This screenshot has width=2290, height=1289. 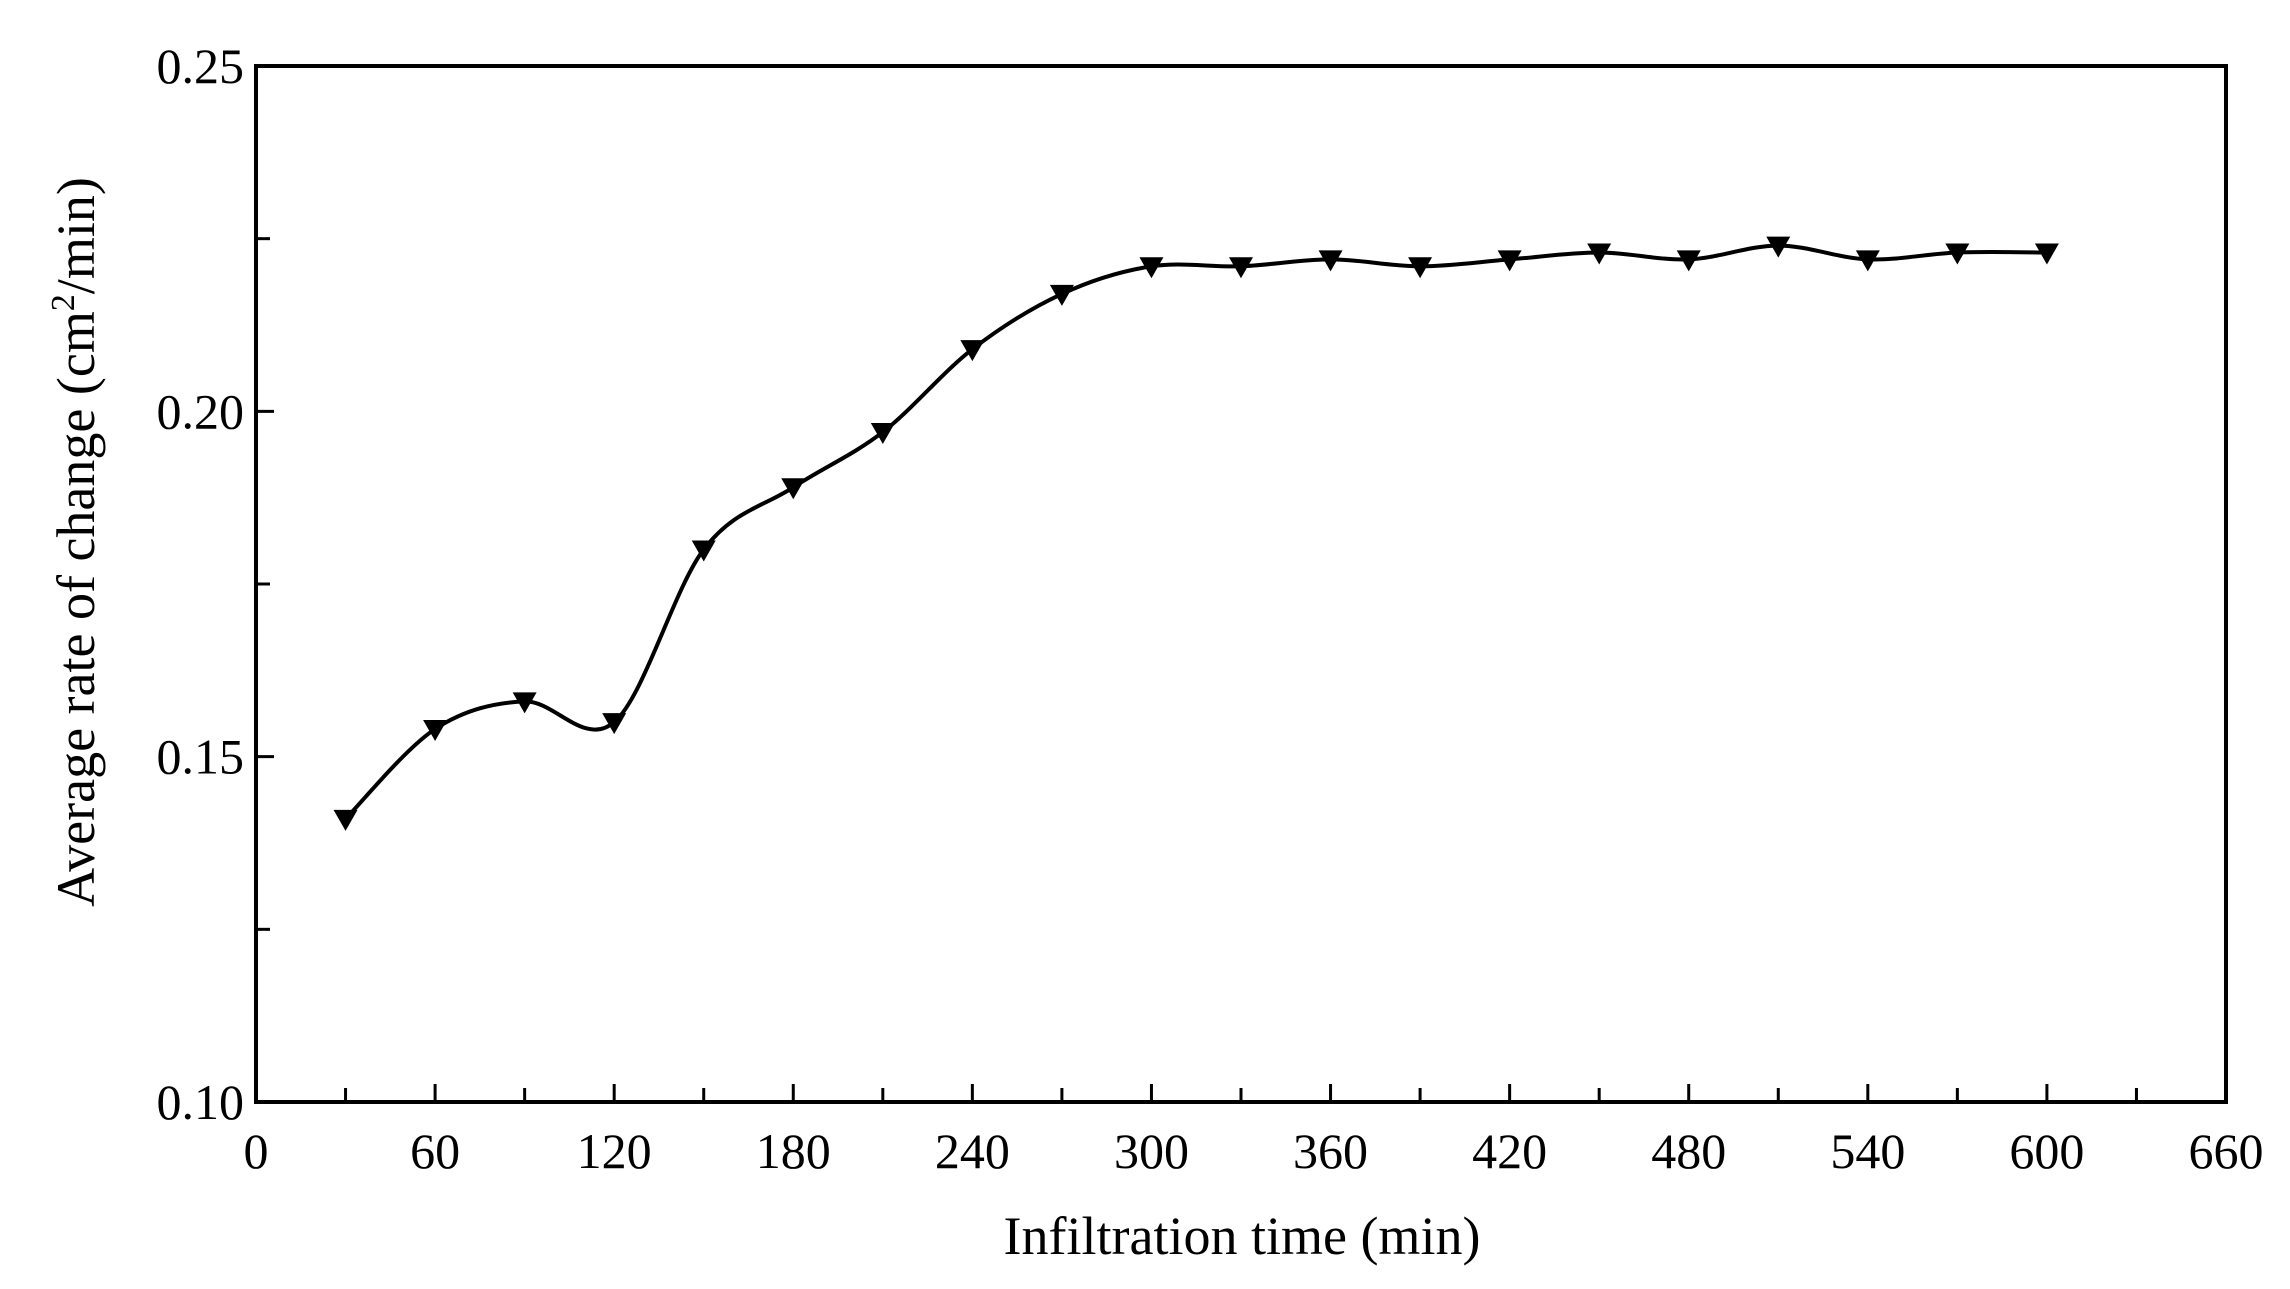 What do you see at coordinates (614, 1151) in the screenshot?
I see `x-tick-label: 120` at bounding box center [614, 1151].